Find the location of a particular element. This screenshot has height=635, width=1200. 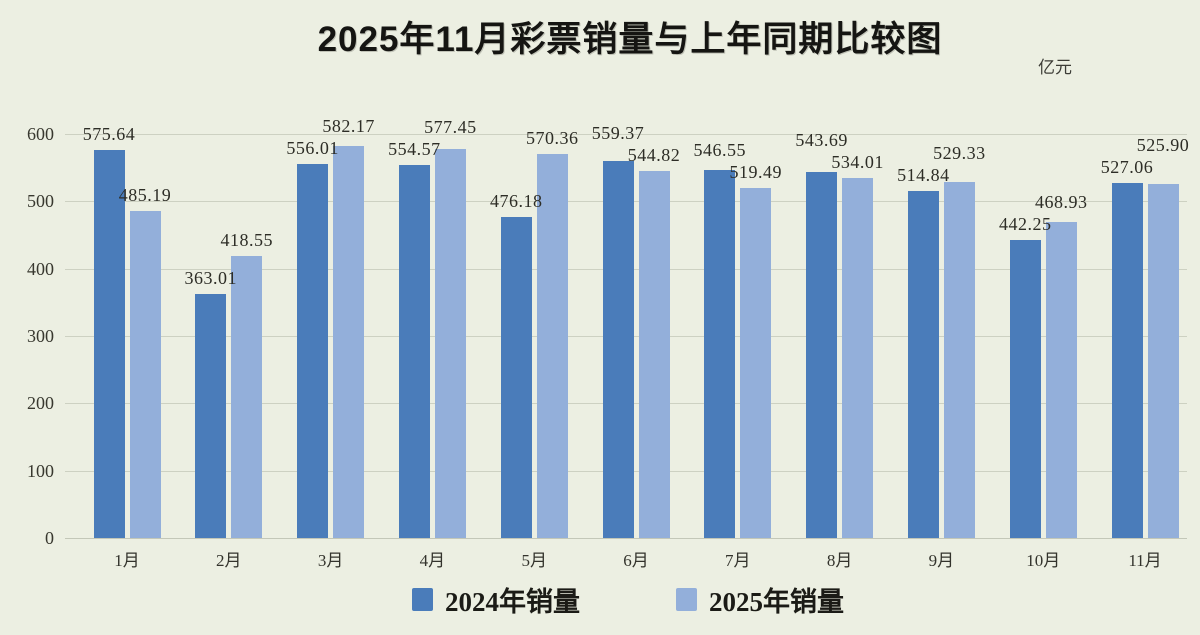

bar-2024-3月 is located at coordinates (313, 350).